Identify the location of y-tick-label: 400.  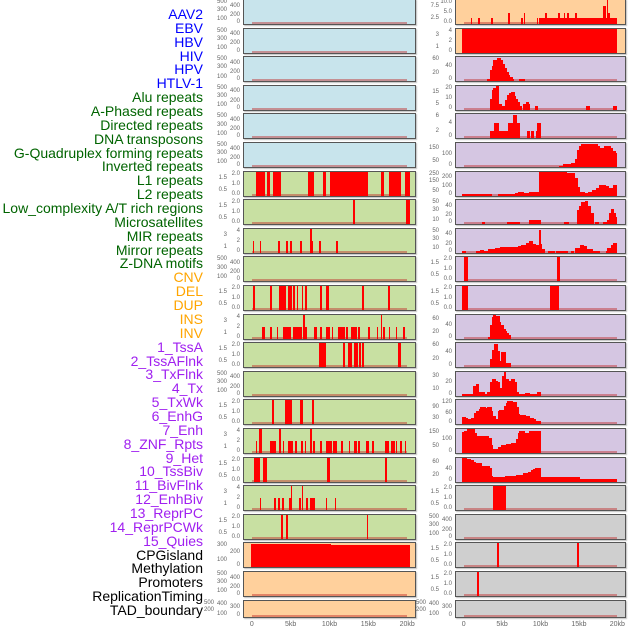
(234, 148).